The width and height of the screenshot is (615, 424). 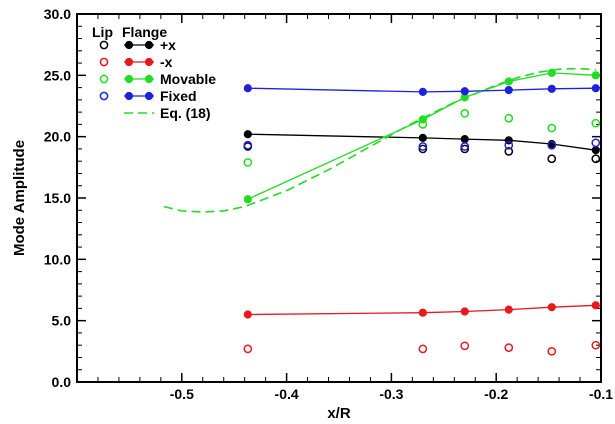 What do you see at coordinates (166, 62) in the screenshot?
I see `legend-label: -x` at bounding box center [166, 62].